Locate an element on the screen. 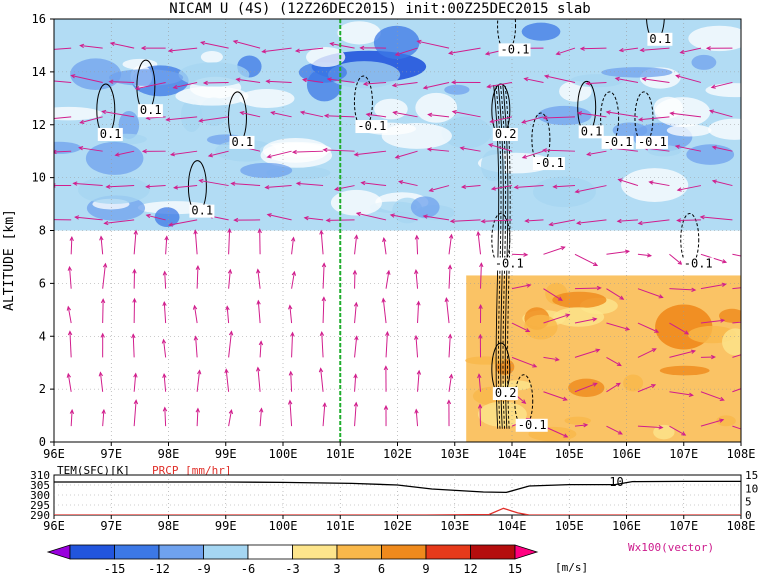 This screenshot has height=575, width=767. surface-x-tick-label: 106E is located at coordinates (626, 526).